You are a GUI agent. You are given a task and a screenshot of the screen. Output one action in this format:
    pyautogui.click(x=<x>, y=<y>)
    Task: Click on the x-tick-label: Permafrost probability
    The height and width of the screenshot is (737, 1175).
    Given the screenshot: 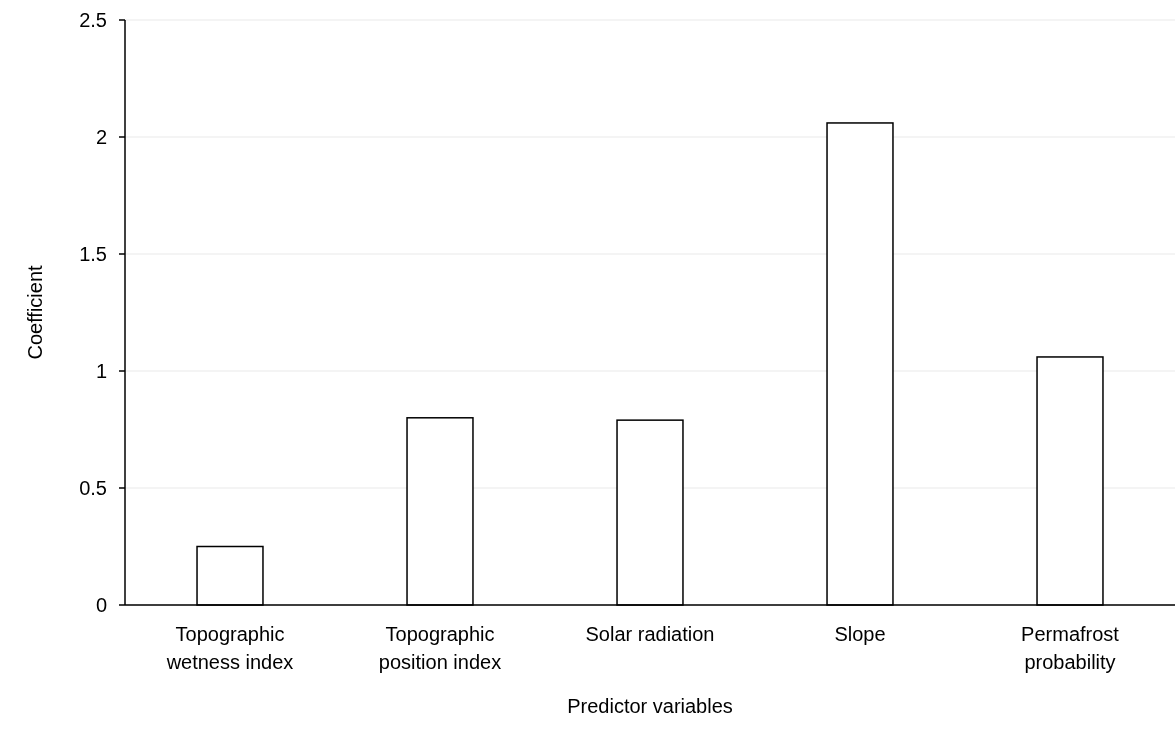 What is the action you would take?
    pyautogui.click(x=1070, y=648)
    